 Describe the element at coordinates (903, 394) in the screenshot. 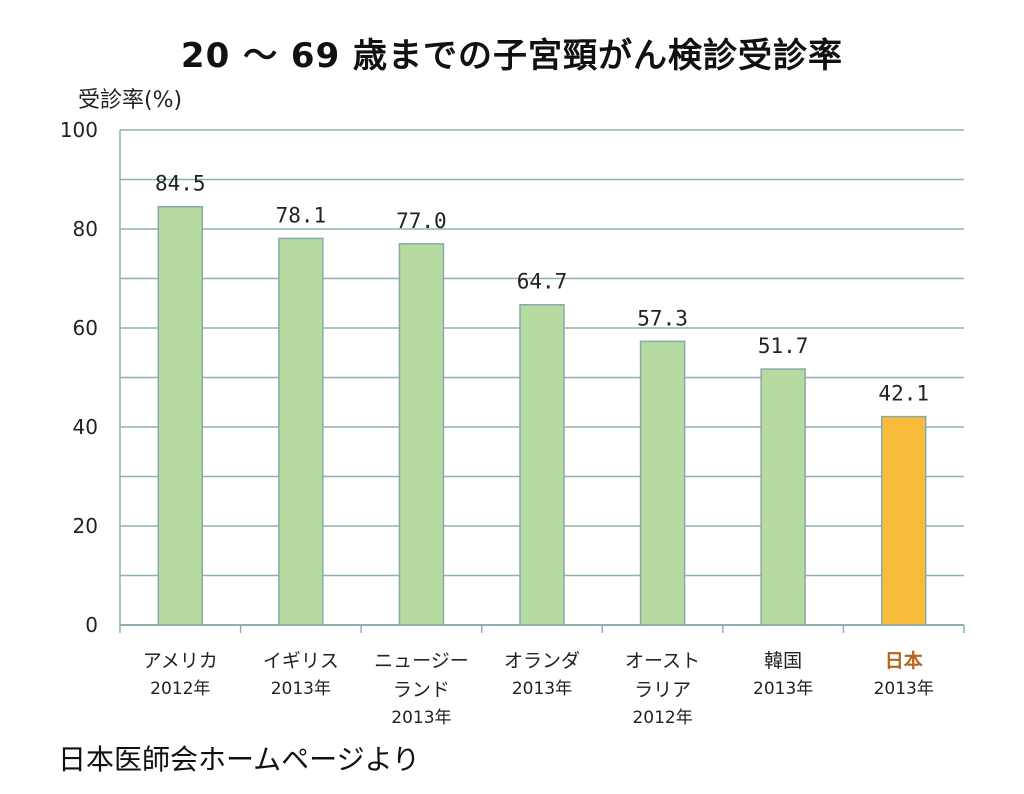

I see `data-label: 42.1` at that location.